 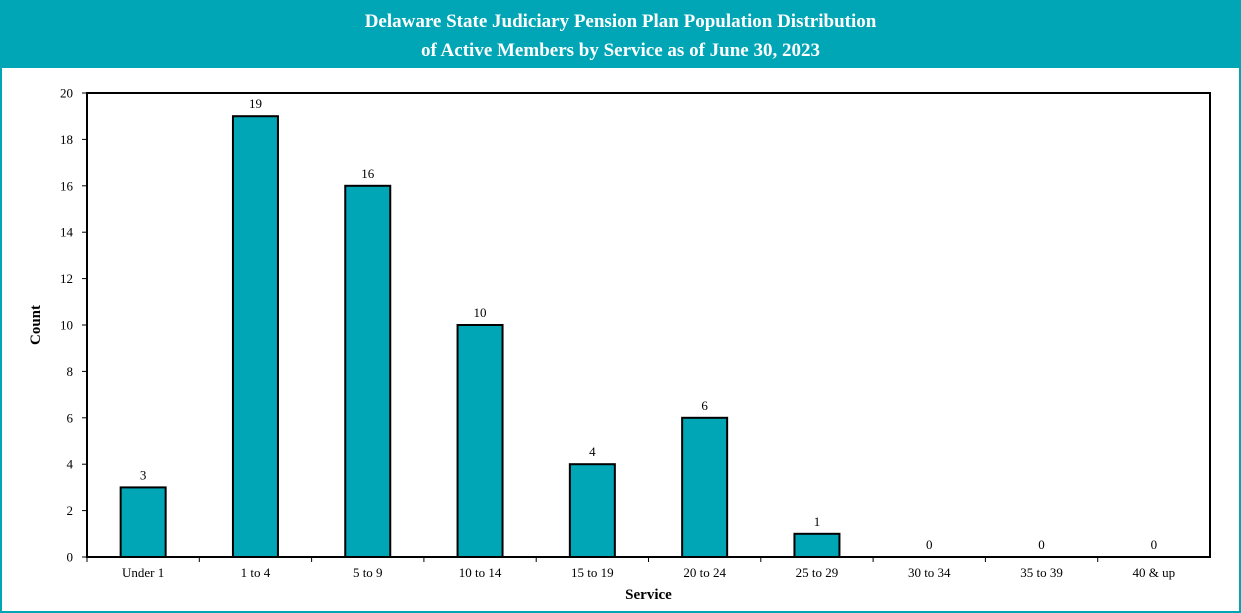 What do you see at coordinates (592, 572) in the screenshot?
I see `x-tick-label: 15 to 19` at bounding box center [592, 572].